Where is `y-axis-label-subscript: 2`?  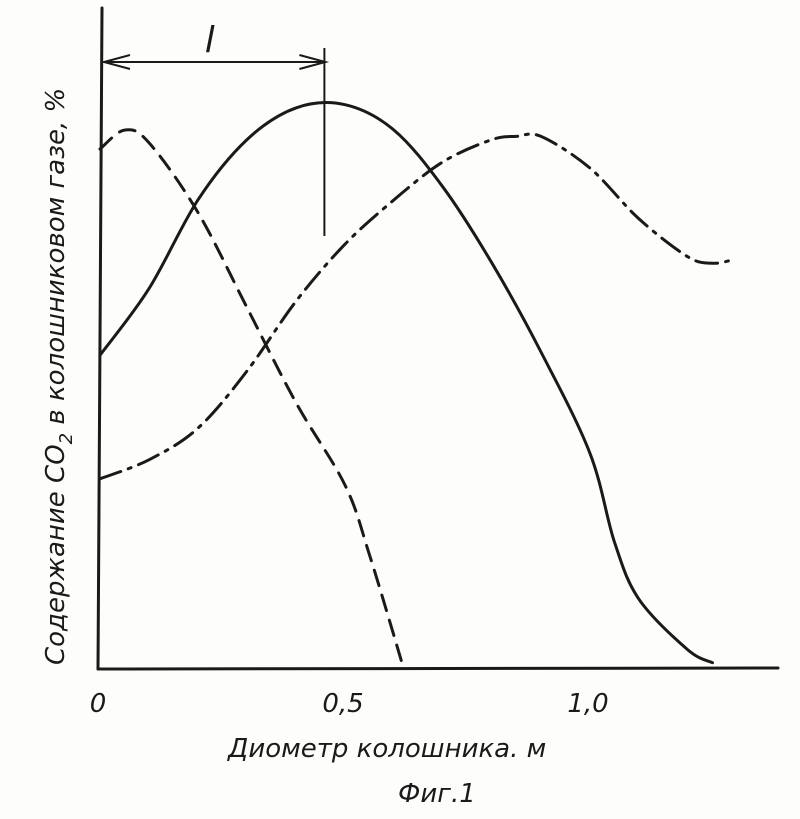
y-axis-label-subscript: 2 is located at coordinates (66, 438).